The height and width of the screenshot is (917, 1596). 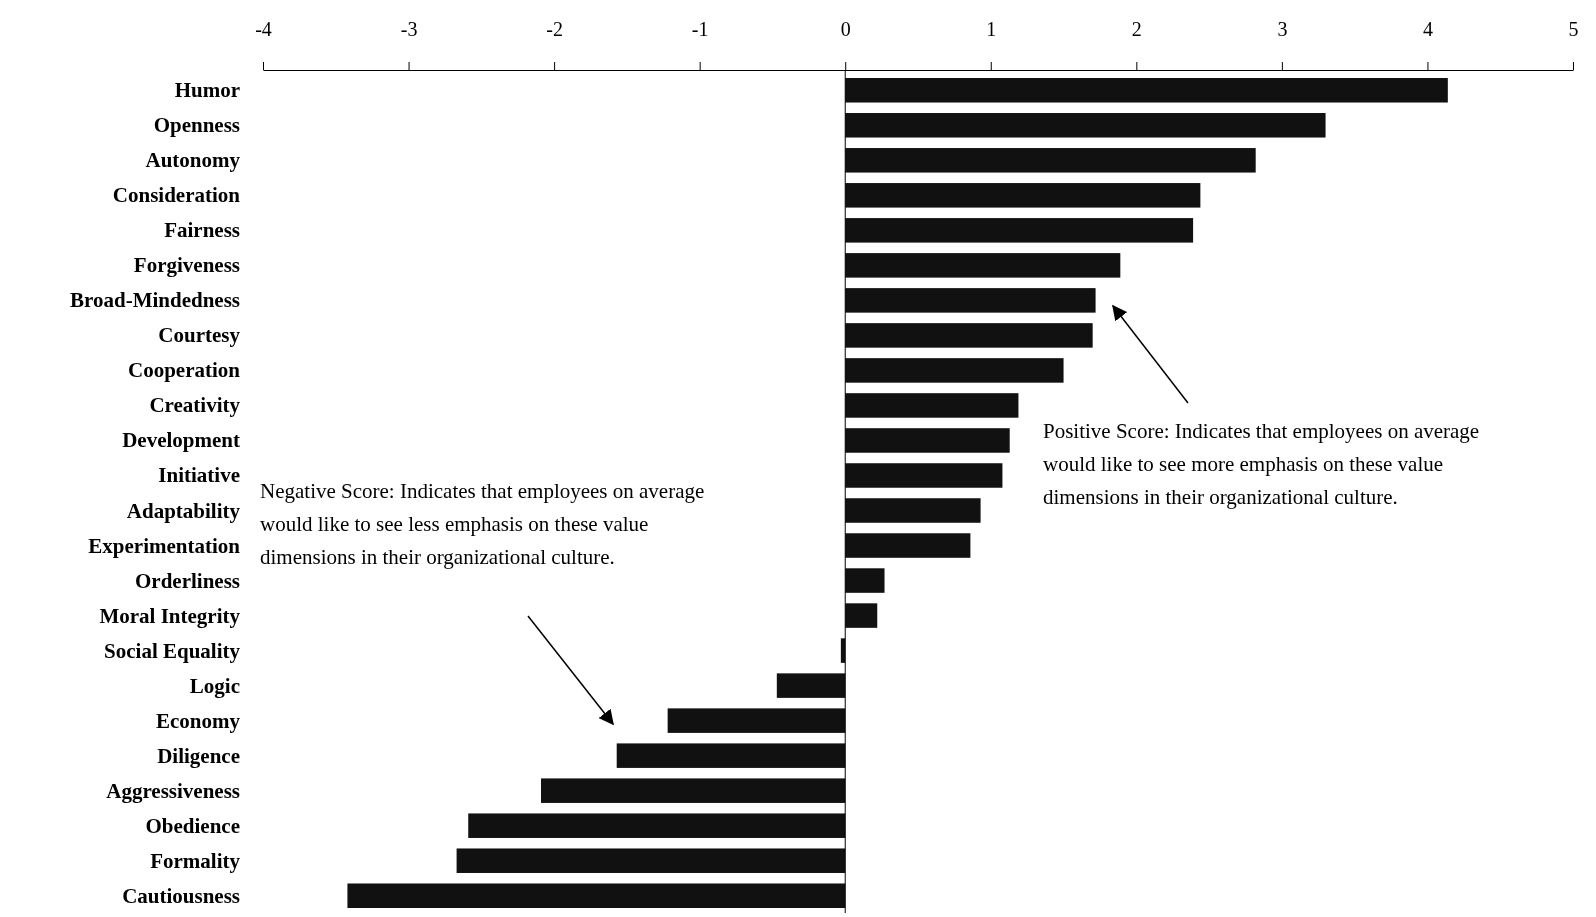 What do you see at coordinates (195, 860) in the screenshot?
I see `y-tick-label: Formality` at bounding box center [195, 860].